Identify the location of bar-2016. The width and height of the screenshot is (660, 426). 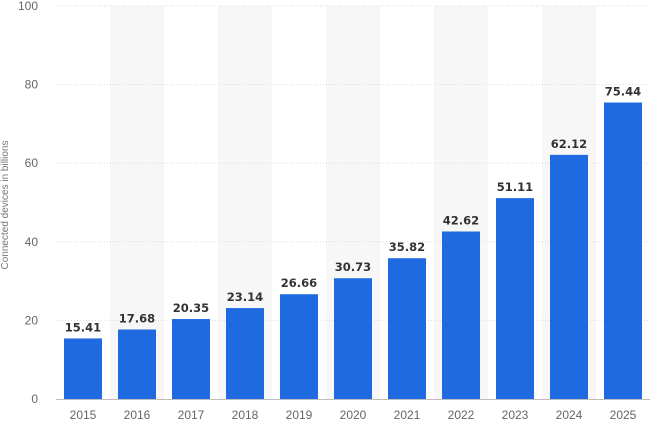
(137, 364).